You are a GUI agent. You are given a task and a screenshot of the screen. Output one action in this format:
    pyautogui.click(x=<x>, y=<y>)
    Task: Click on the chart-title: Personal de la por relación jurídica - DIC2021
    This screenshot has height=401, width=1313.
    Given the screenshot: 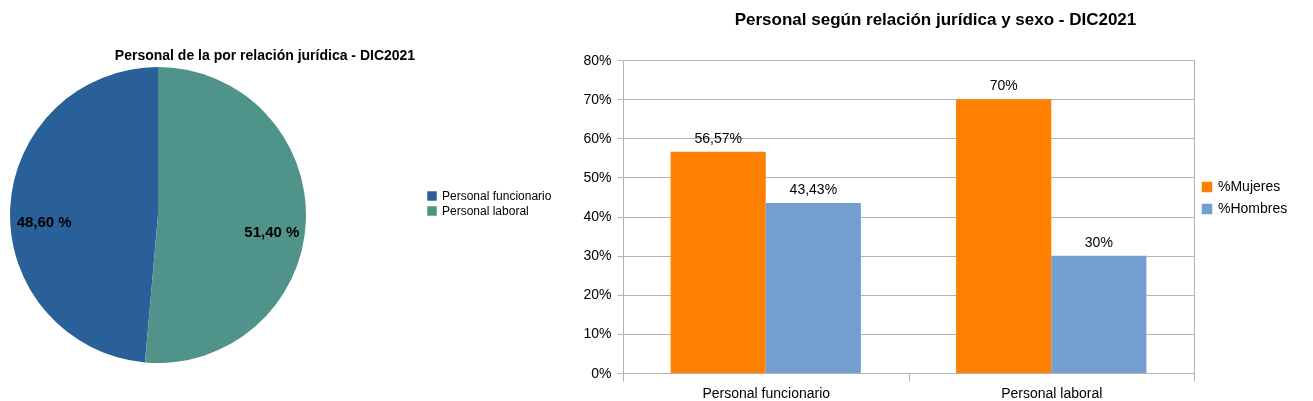 What is the action you would take?
    pyautogui.click(x=265, y=55)
    